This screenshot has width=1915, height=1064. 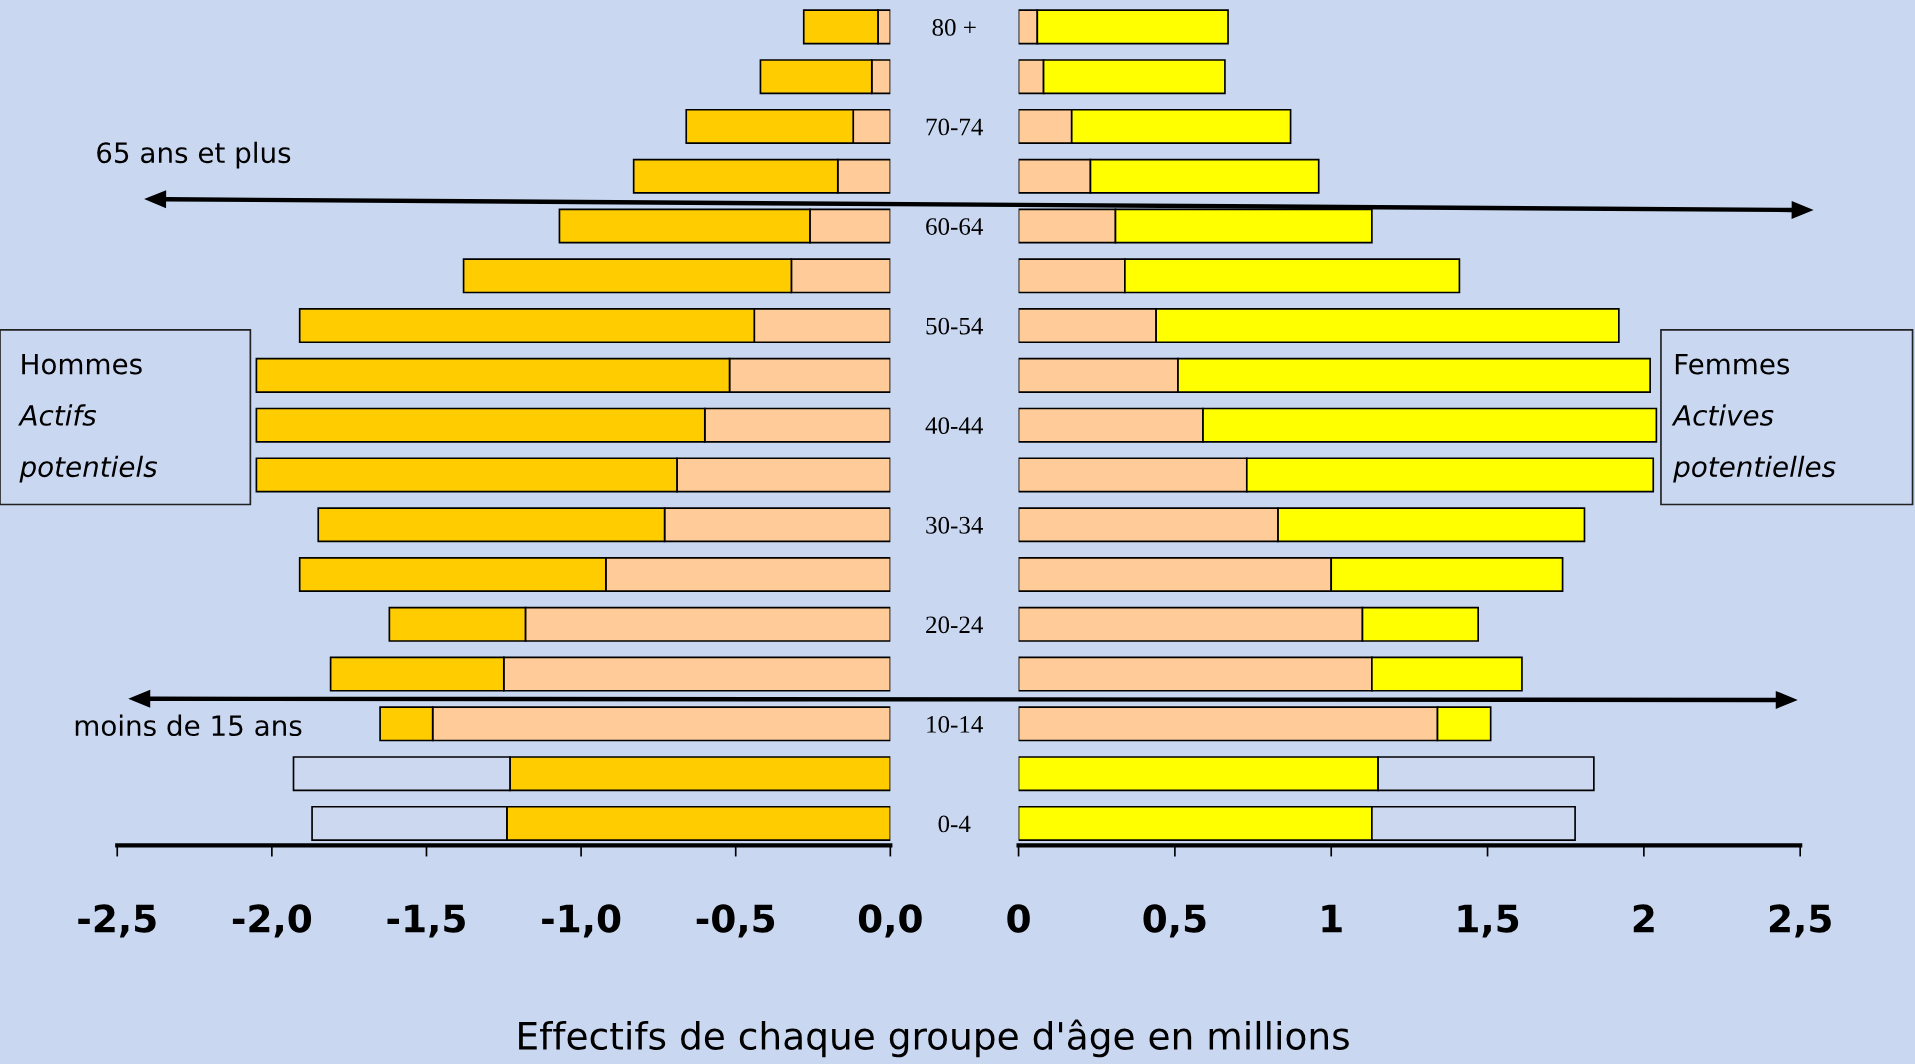 I want to click on y-tick-label: 20-24, so click(x=954, y=625).